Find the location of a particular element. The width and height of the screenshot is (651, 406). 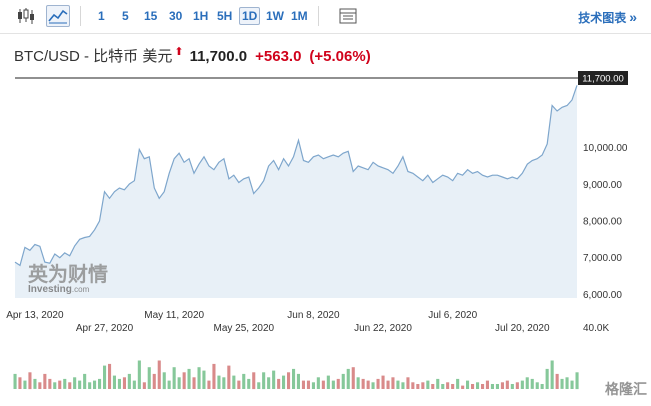

y-tick-label: 9,000.00 is located at coordinates (602, 185).